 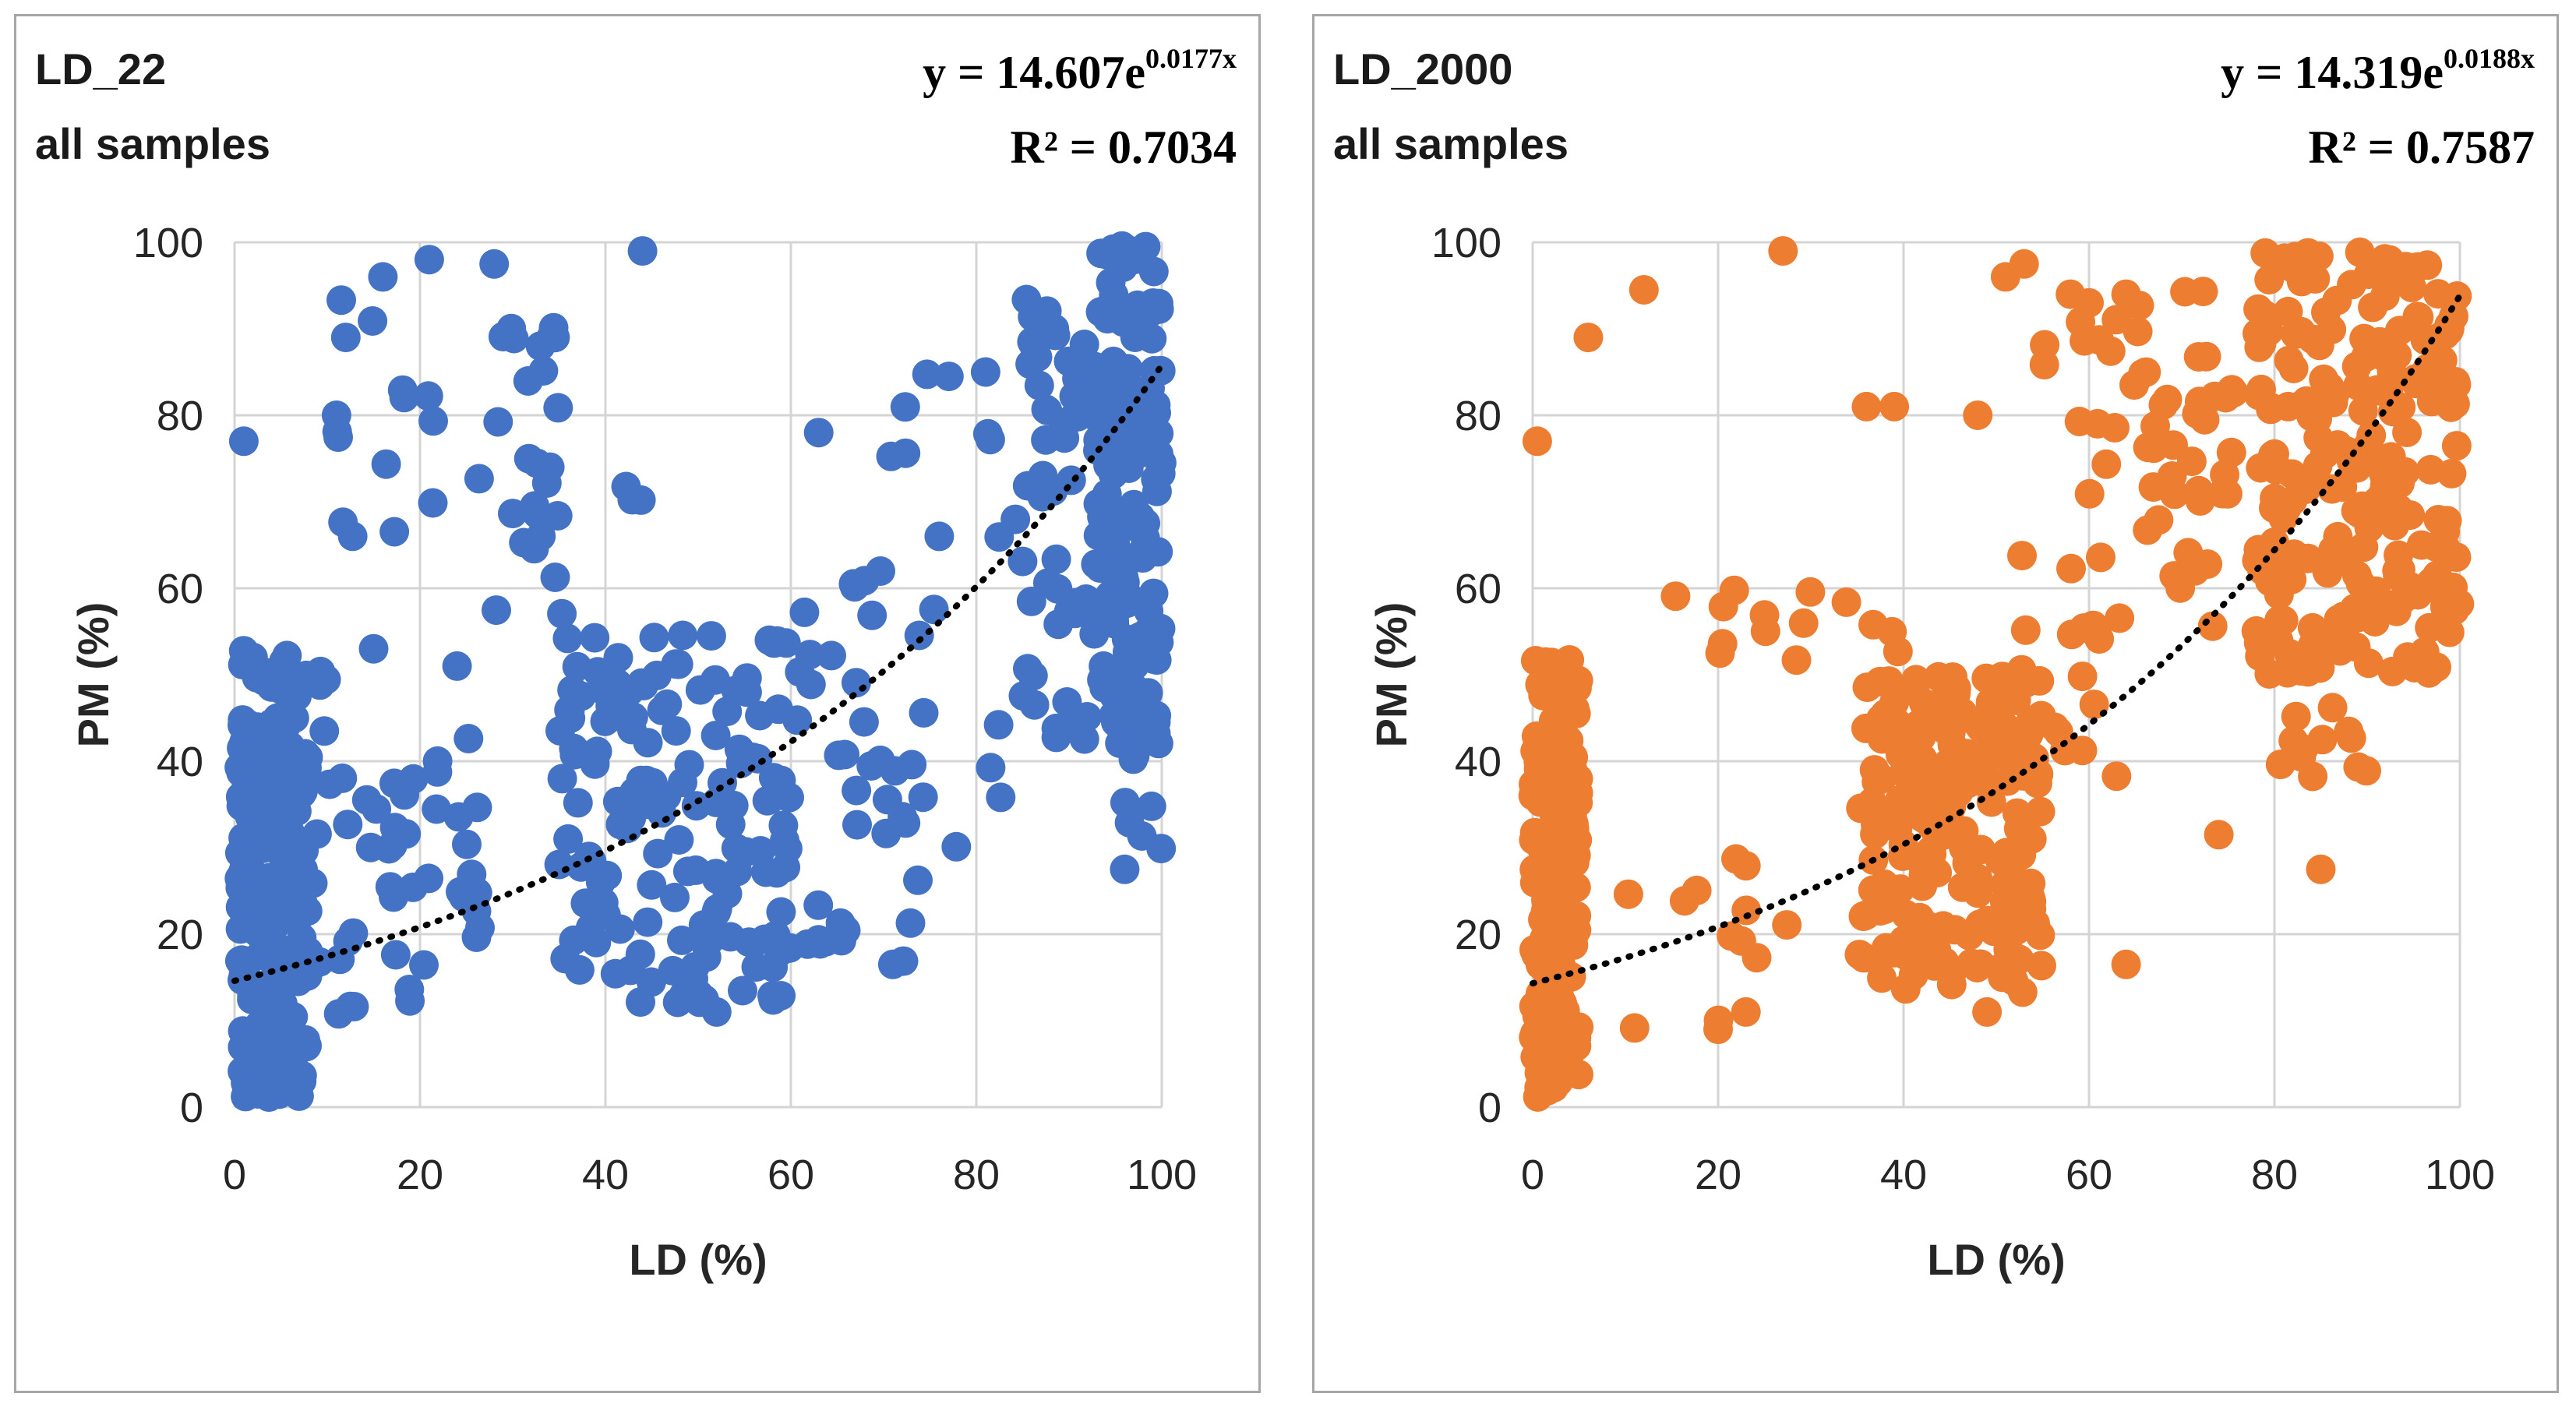 I want to click on trendline-equation: y = 14.319e0.0188x R² = 0.7587, so click(x=2378, y=110).